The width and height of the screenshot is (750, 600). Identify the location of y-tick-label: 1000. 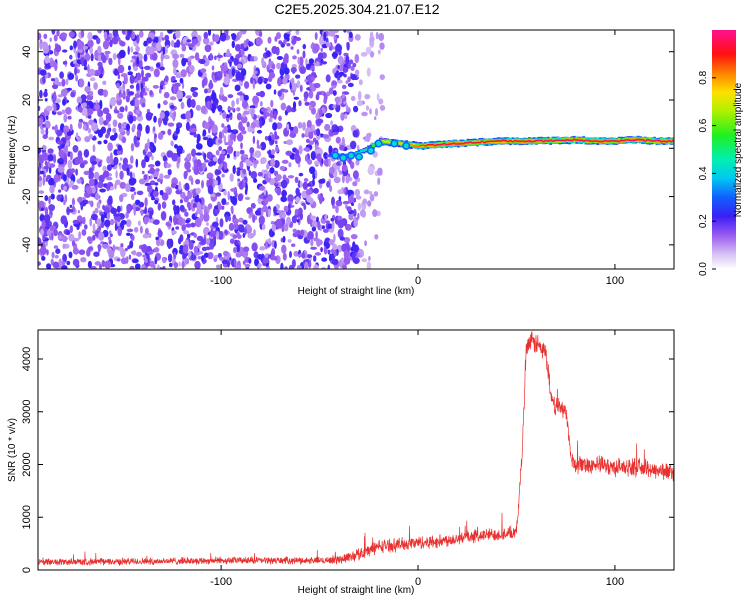
(27, 517).